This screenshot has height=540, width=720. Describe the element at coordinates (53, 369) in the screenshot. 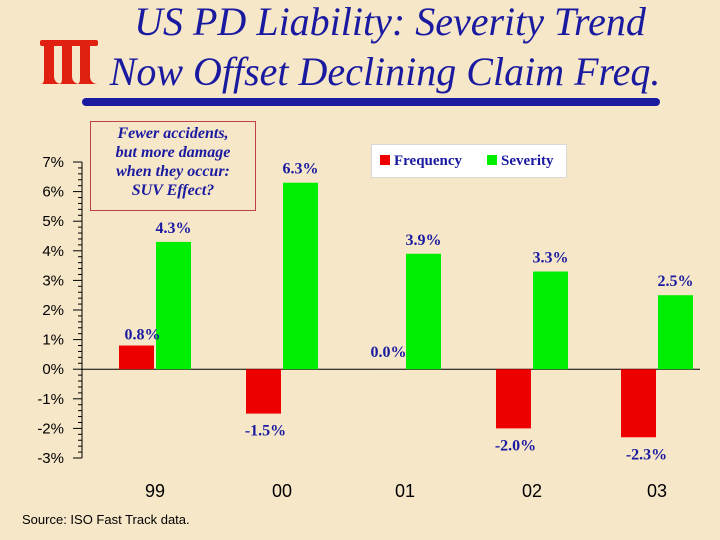

I see `y-tick-label: 0%` at that location.